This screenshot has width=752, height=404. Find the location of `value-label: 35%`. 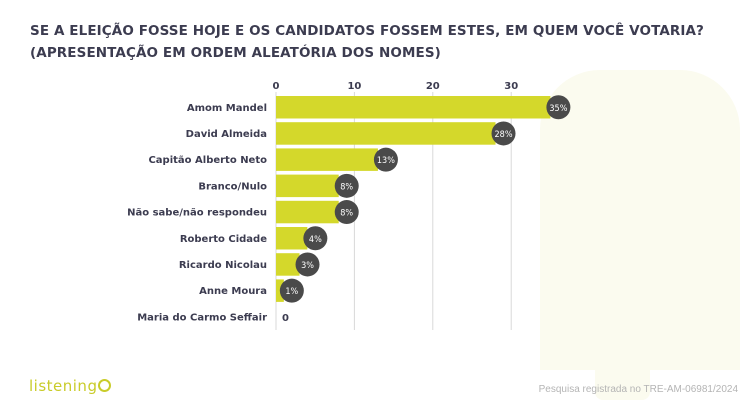

value-label: 35% is located at coordinates (558, 109).